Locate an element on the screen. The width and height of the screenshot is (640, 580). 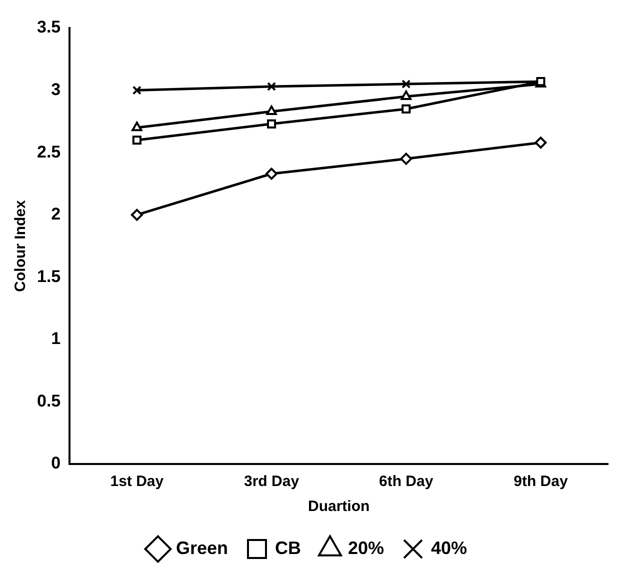
legend-label: 20% is located at coordinates (366, 548).